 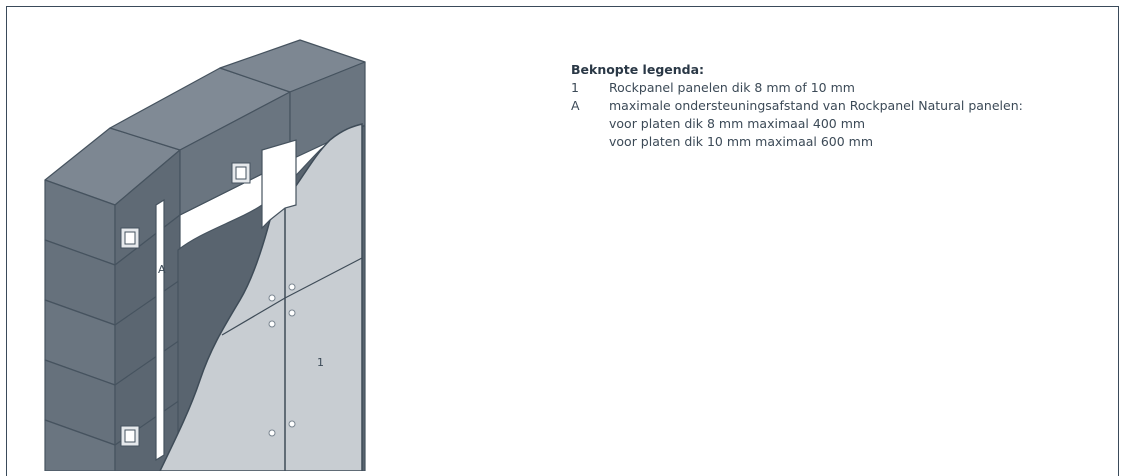 I want to click on legend-key: A, so click(x=575, y=105).